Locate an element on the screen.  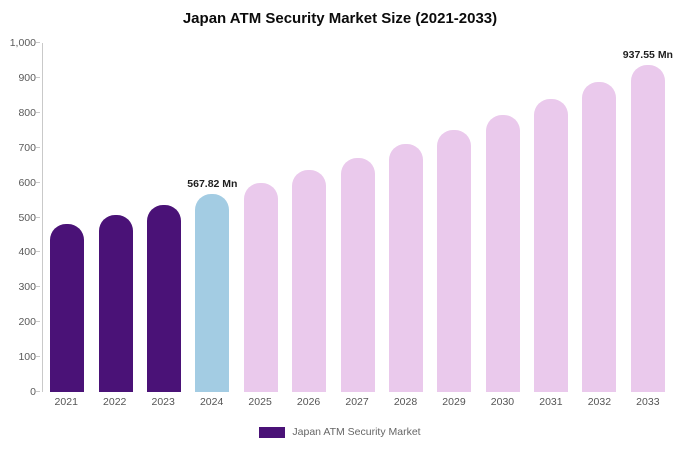
bar-2028 is located at coordinates (405, 268).